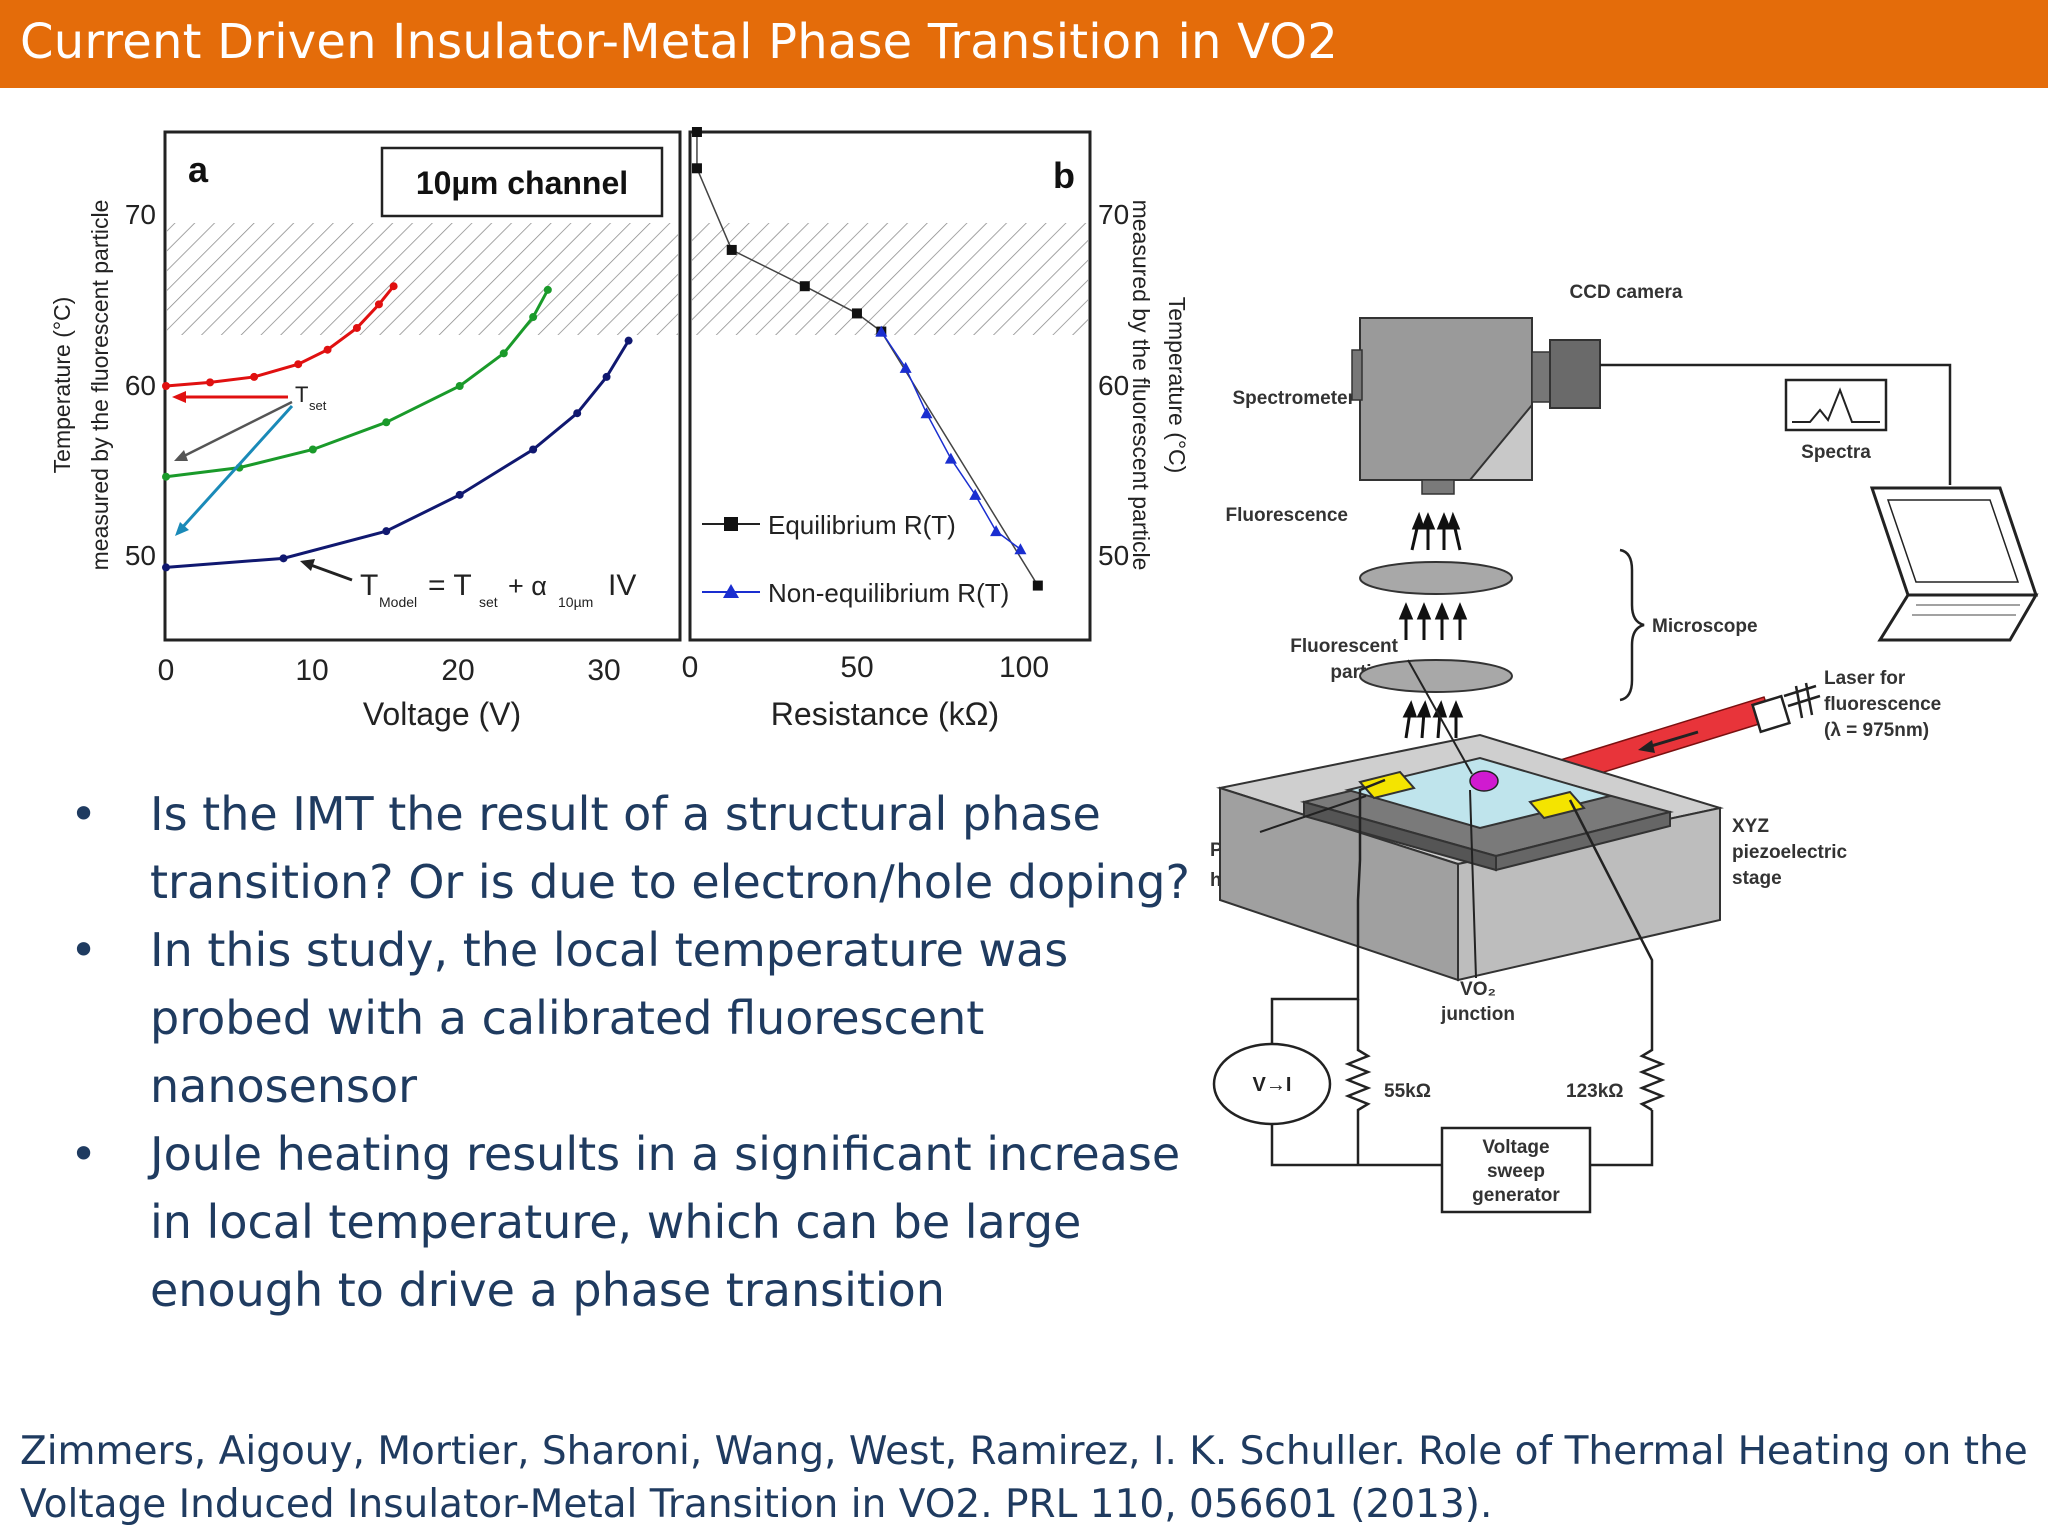  What do you see at coordinates (1632, 625) in the screenshot?
I see `microscope-brace` at bounding box center [1632, 625].